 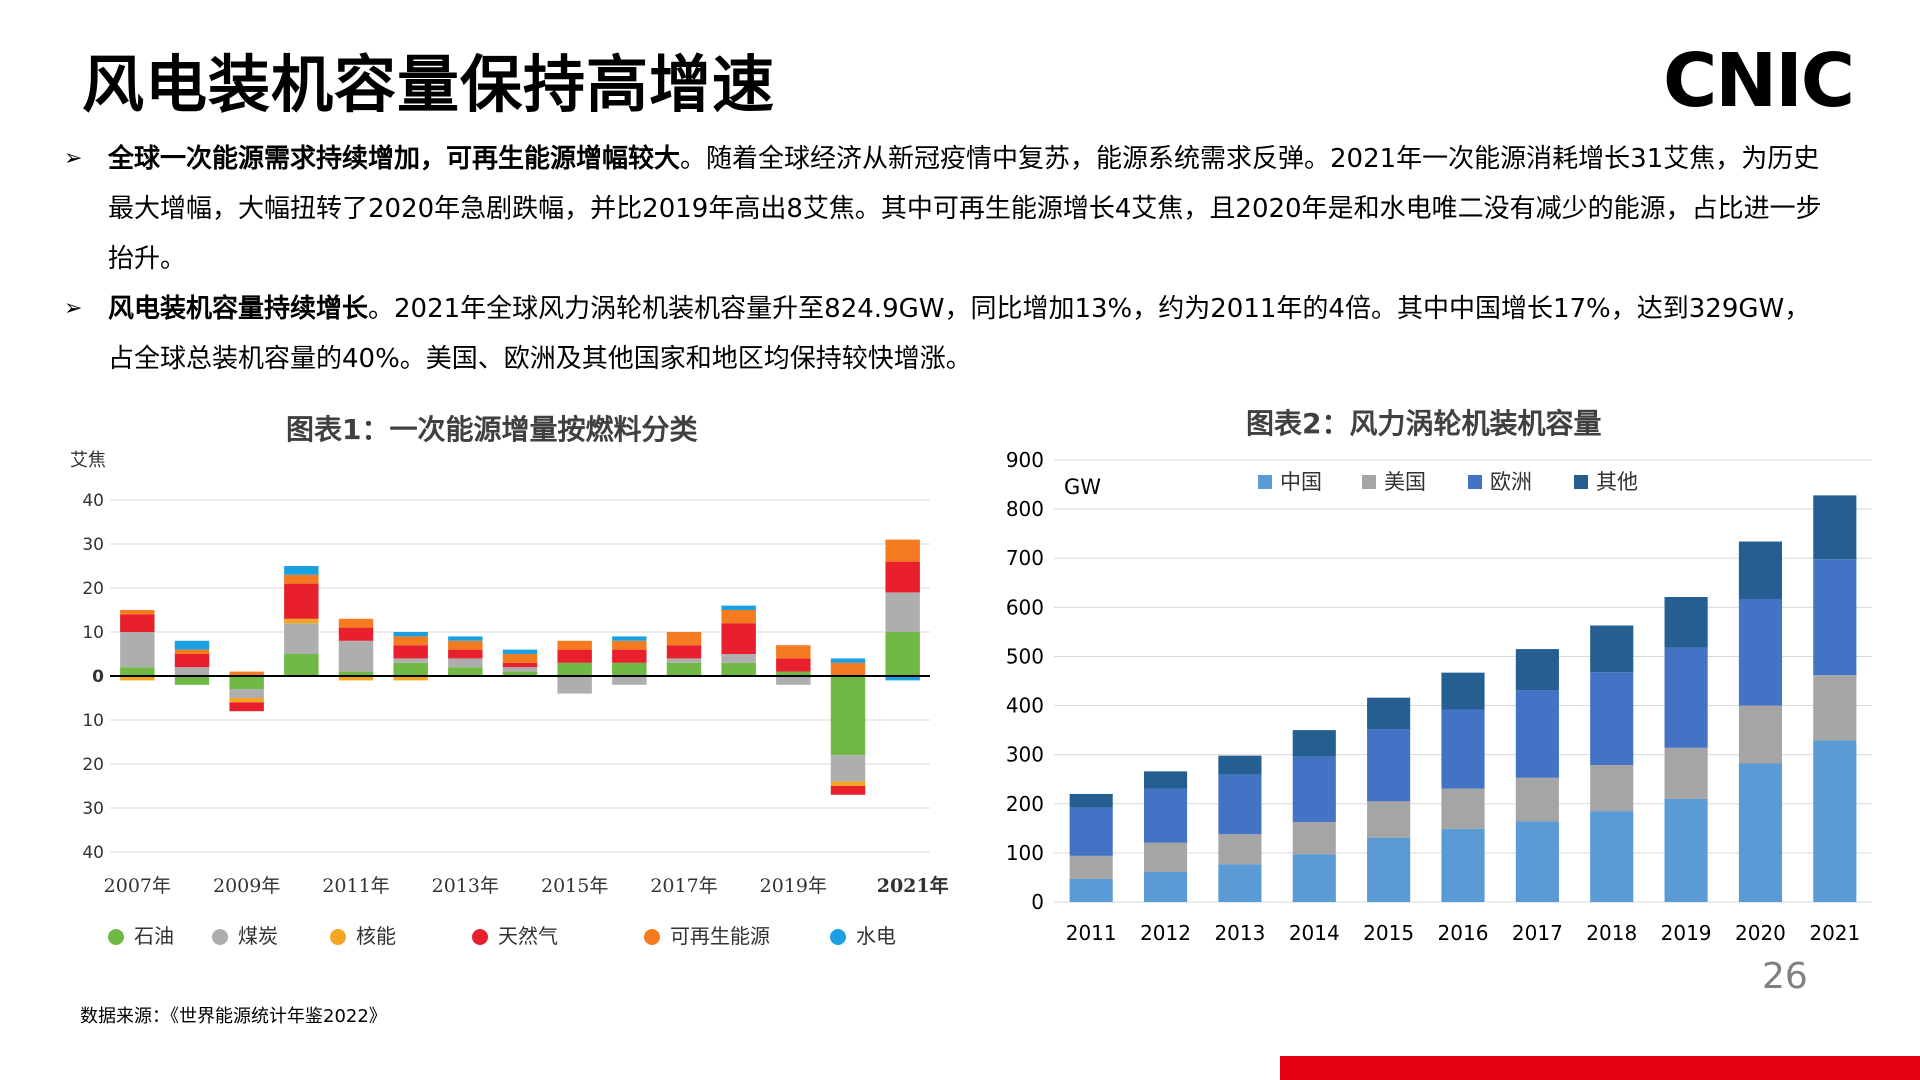 What do you see at coordinates (98, 677) in the screenshot?
I see `chart1-y-tick-label: 0` at bounding box center [98, 677].